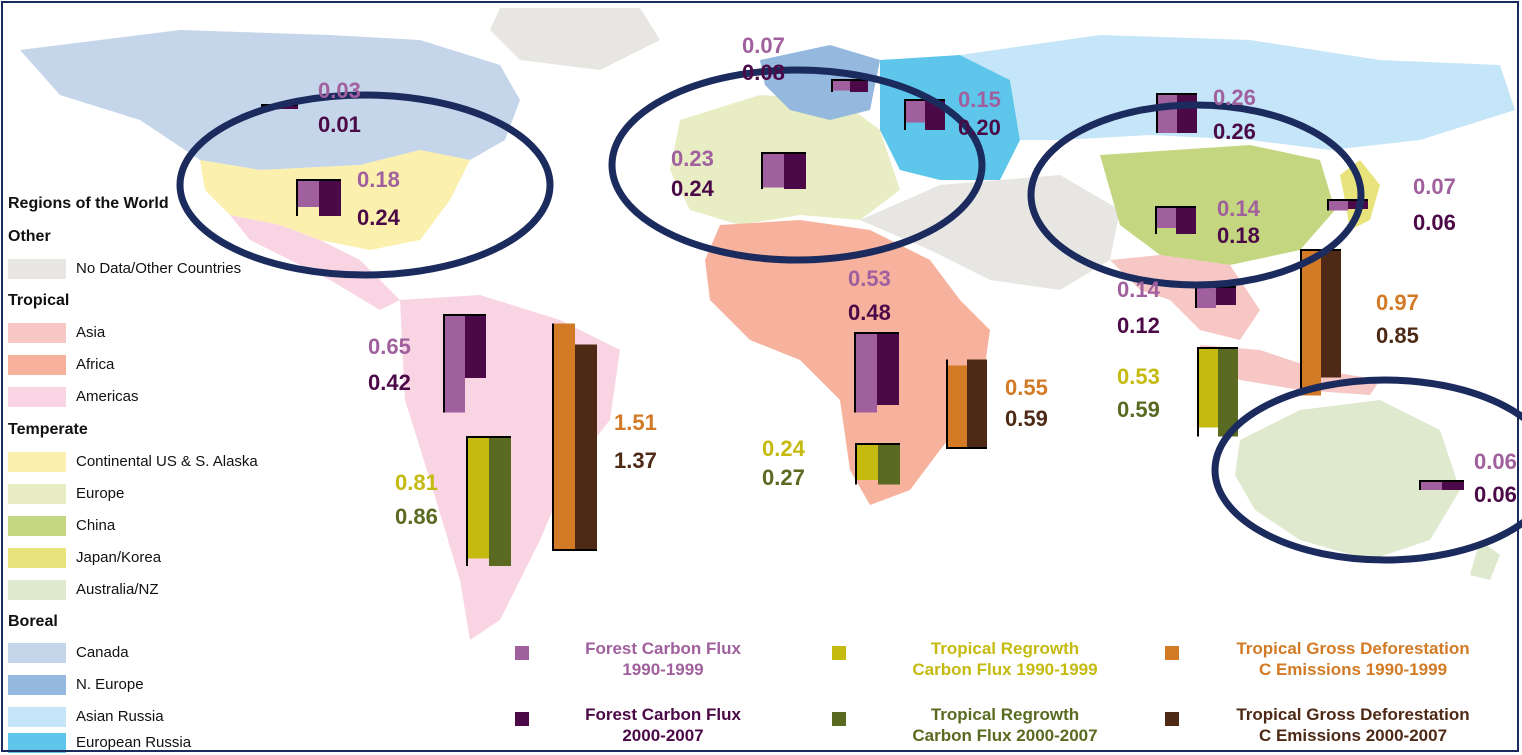 The image size is (1522, 755). I want to click on australia-label-1990: 0.06, so click(1495, 461).